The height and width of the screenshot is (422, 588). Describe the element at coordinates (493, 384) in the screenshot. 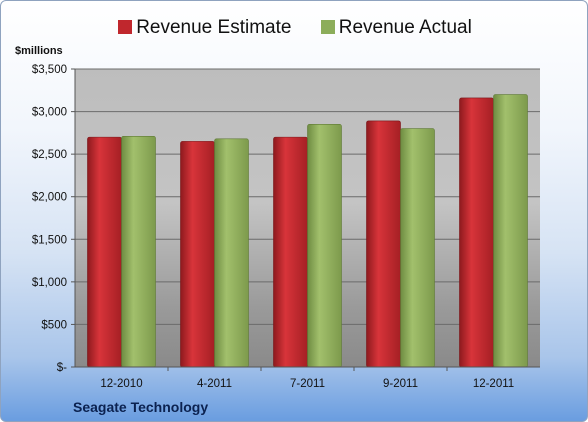

I see `x-tick-label: 12-2011` at that location.